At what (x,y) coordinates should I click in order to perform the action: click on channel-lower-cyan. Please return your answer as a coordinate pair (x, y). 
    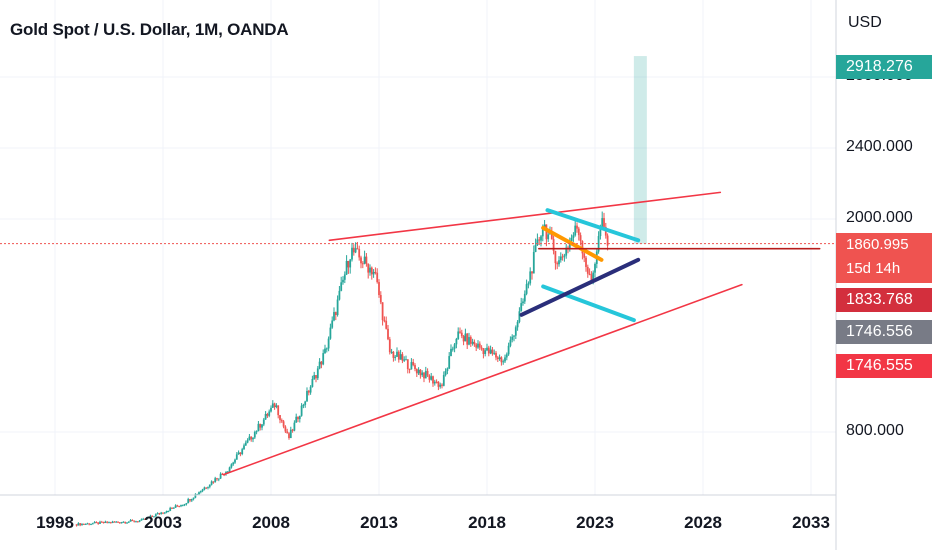
    Looking at the image, I should click on (588, 303).